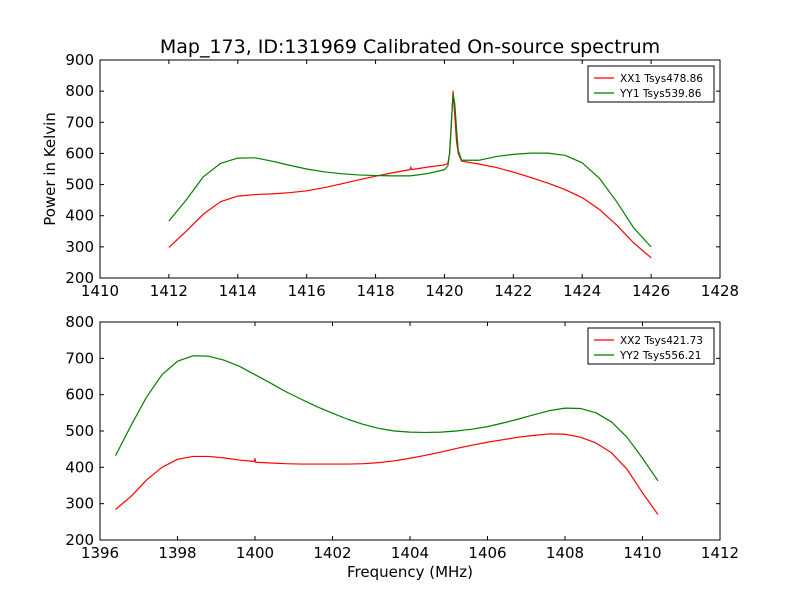  Describe the element at coordinates (169, 291) in the screenshot. I see `top-x-tick-label-1: 1412` at that location.